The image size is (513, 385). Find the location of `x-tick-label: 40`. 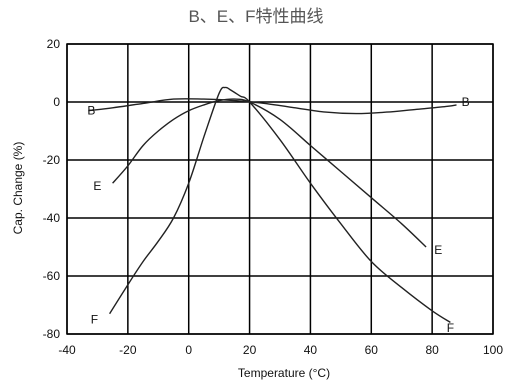

x-tick-label: 40 is located at coordinates (311, 350).